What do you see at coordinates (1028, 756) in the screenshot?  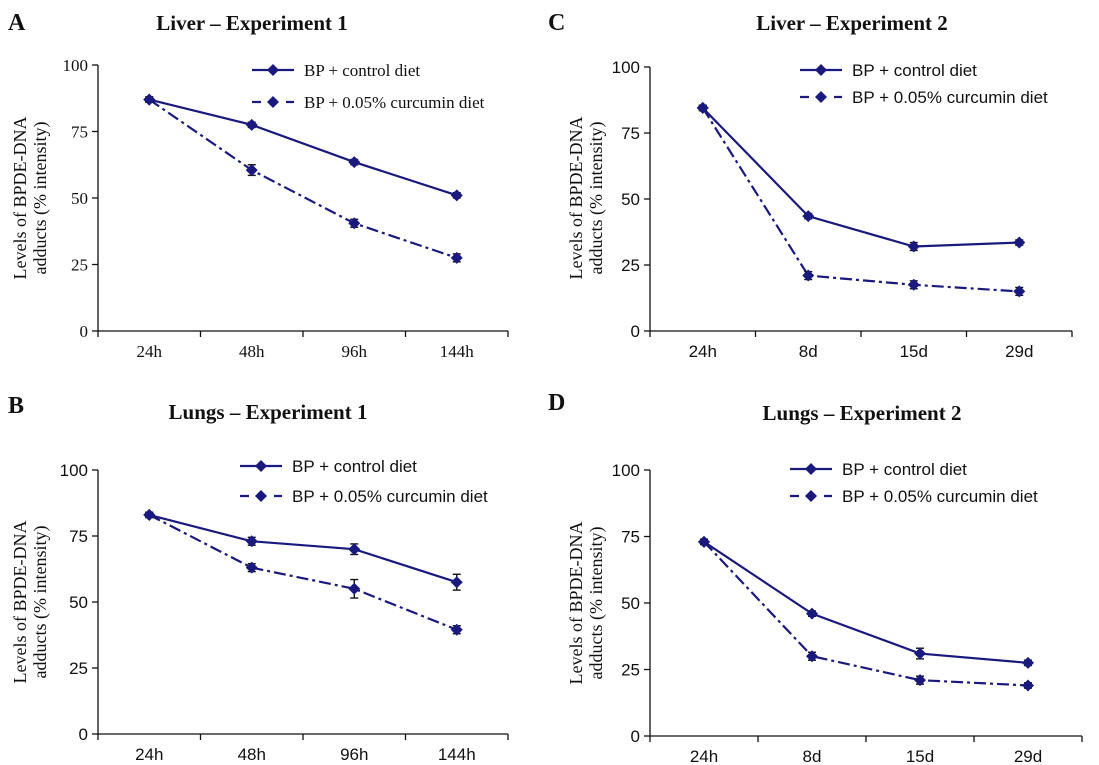 I see `x-tick-label: 29d` at bounding box center [1028, 756].